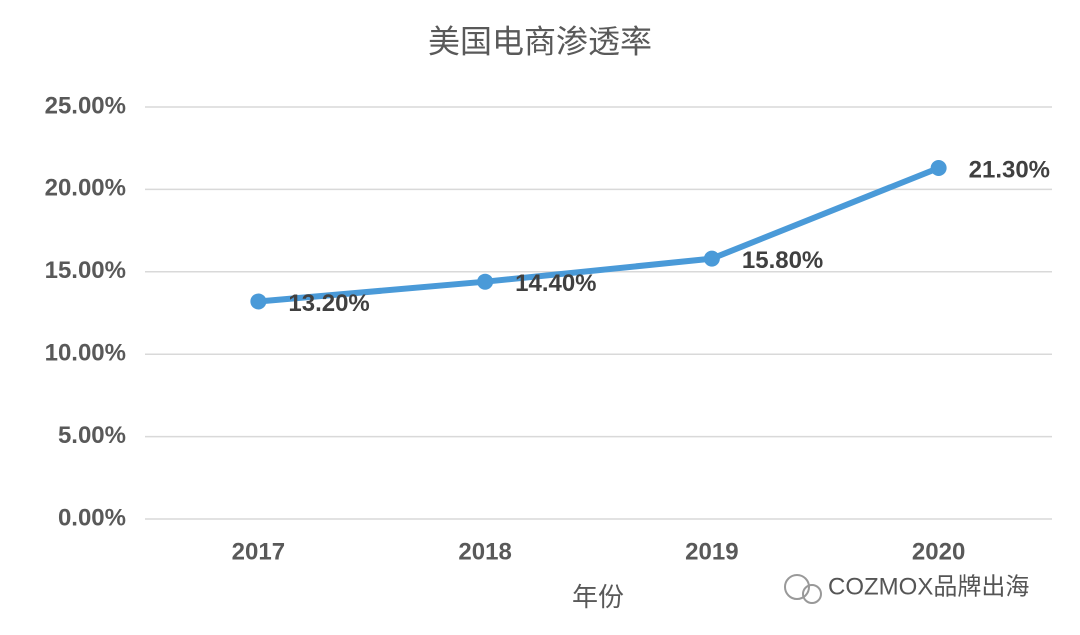  What do you see at coordinates (598, 597) in the screenshot?
I see `x-axis-label: 年份` at bounding box center [598, 597].